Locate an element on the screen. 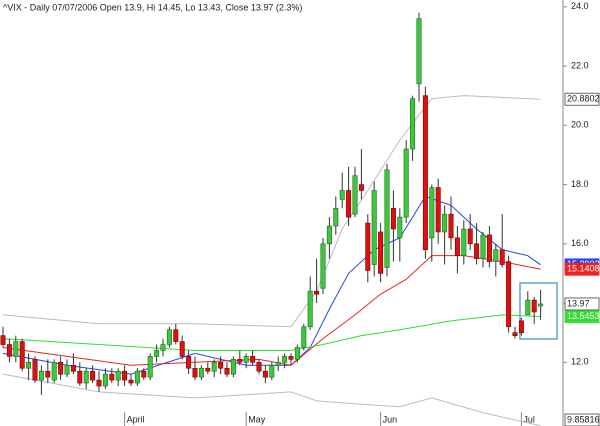 The width and height of the screenshot is (600, 426). close-label-box is located at coordinates (582, 304).